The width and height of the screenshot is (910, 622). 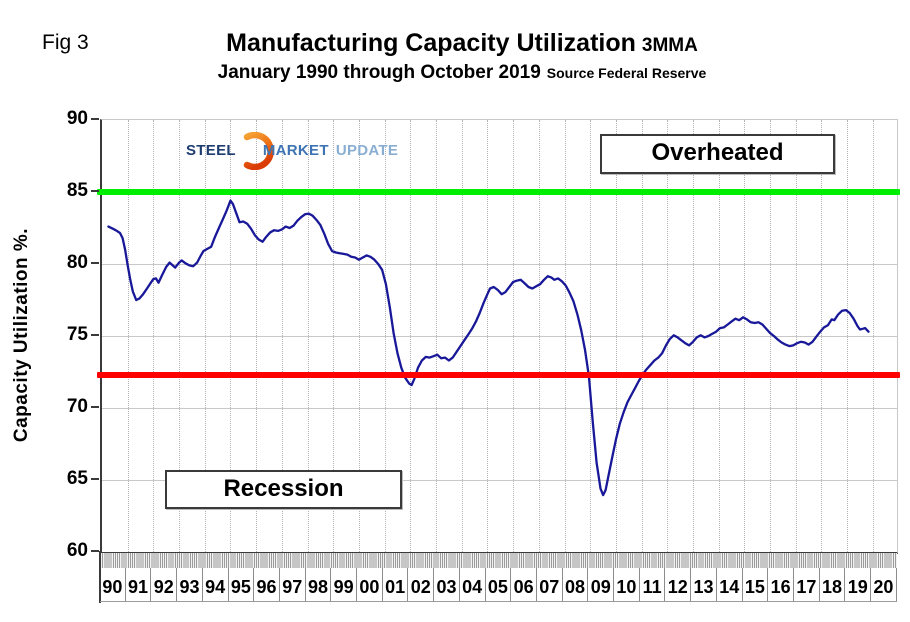 I want to click on x-tick-label-17: 17, so click(x=807, y=584).